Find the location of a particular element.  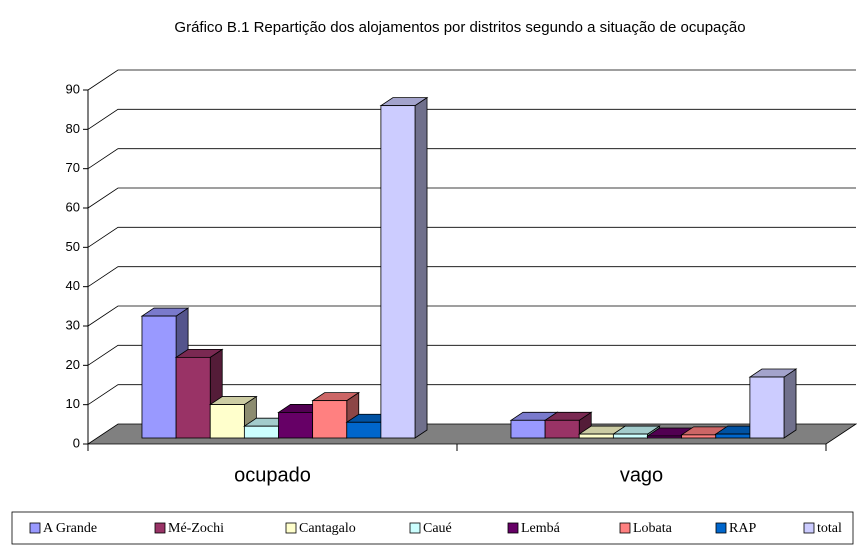

legend-label: RAP is located at coordinates (742, 528).